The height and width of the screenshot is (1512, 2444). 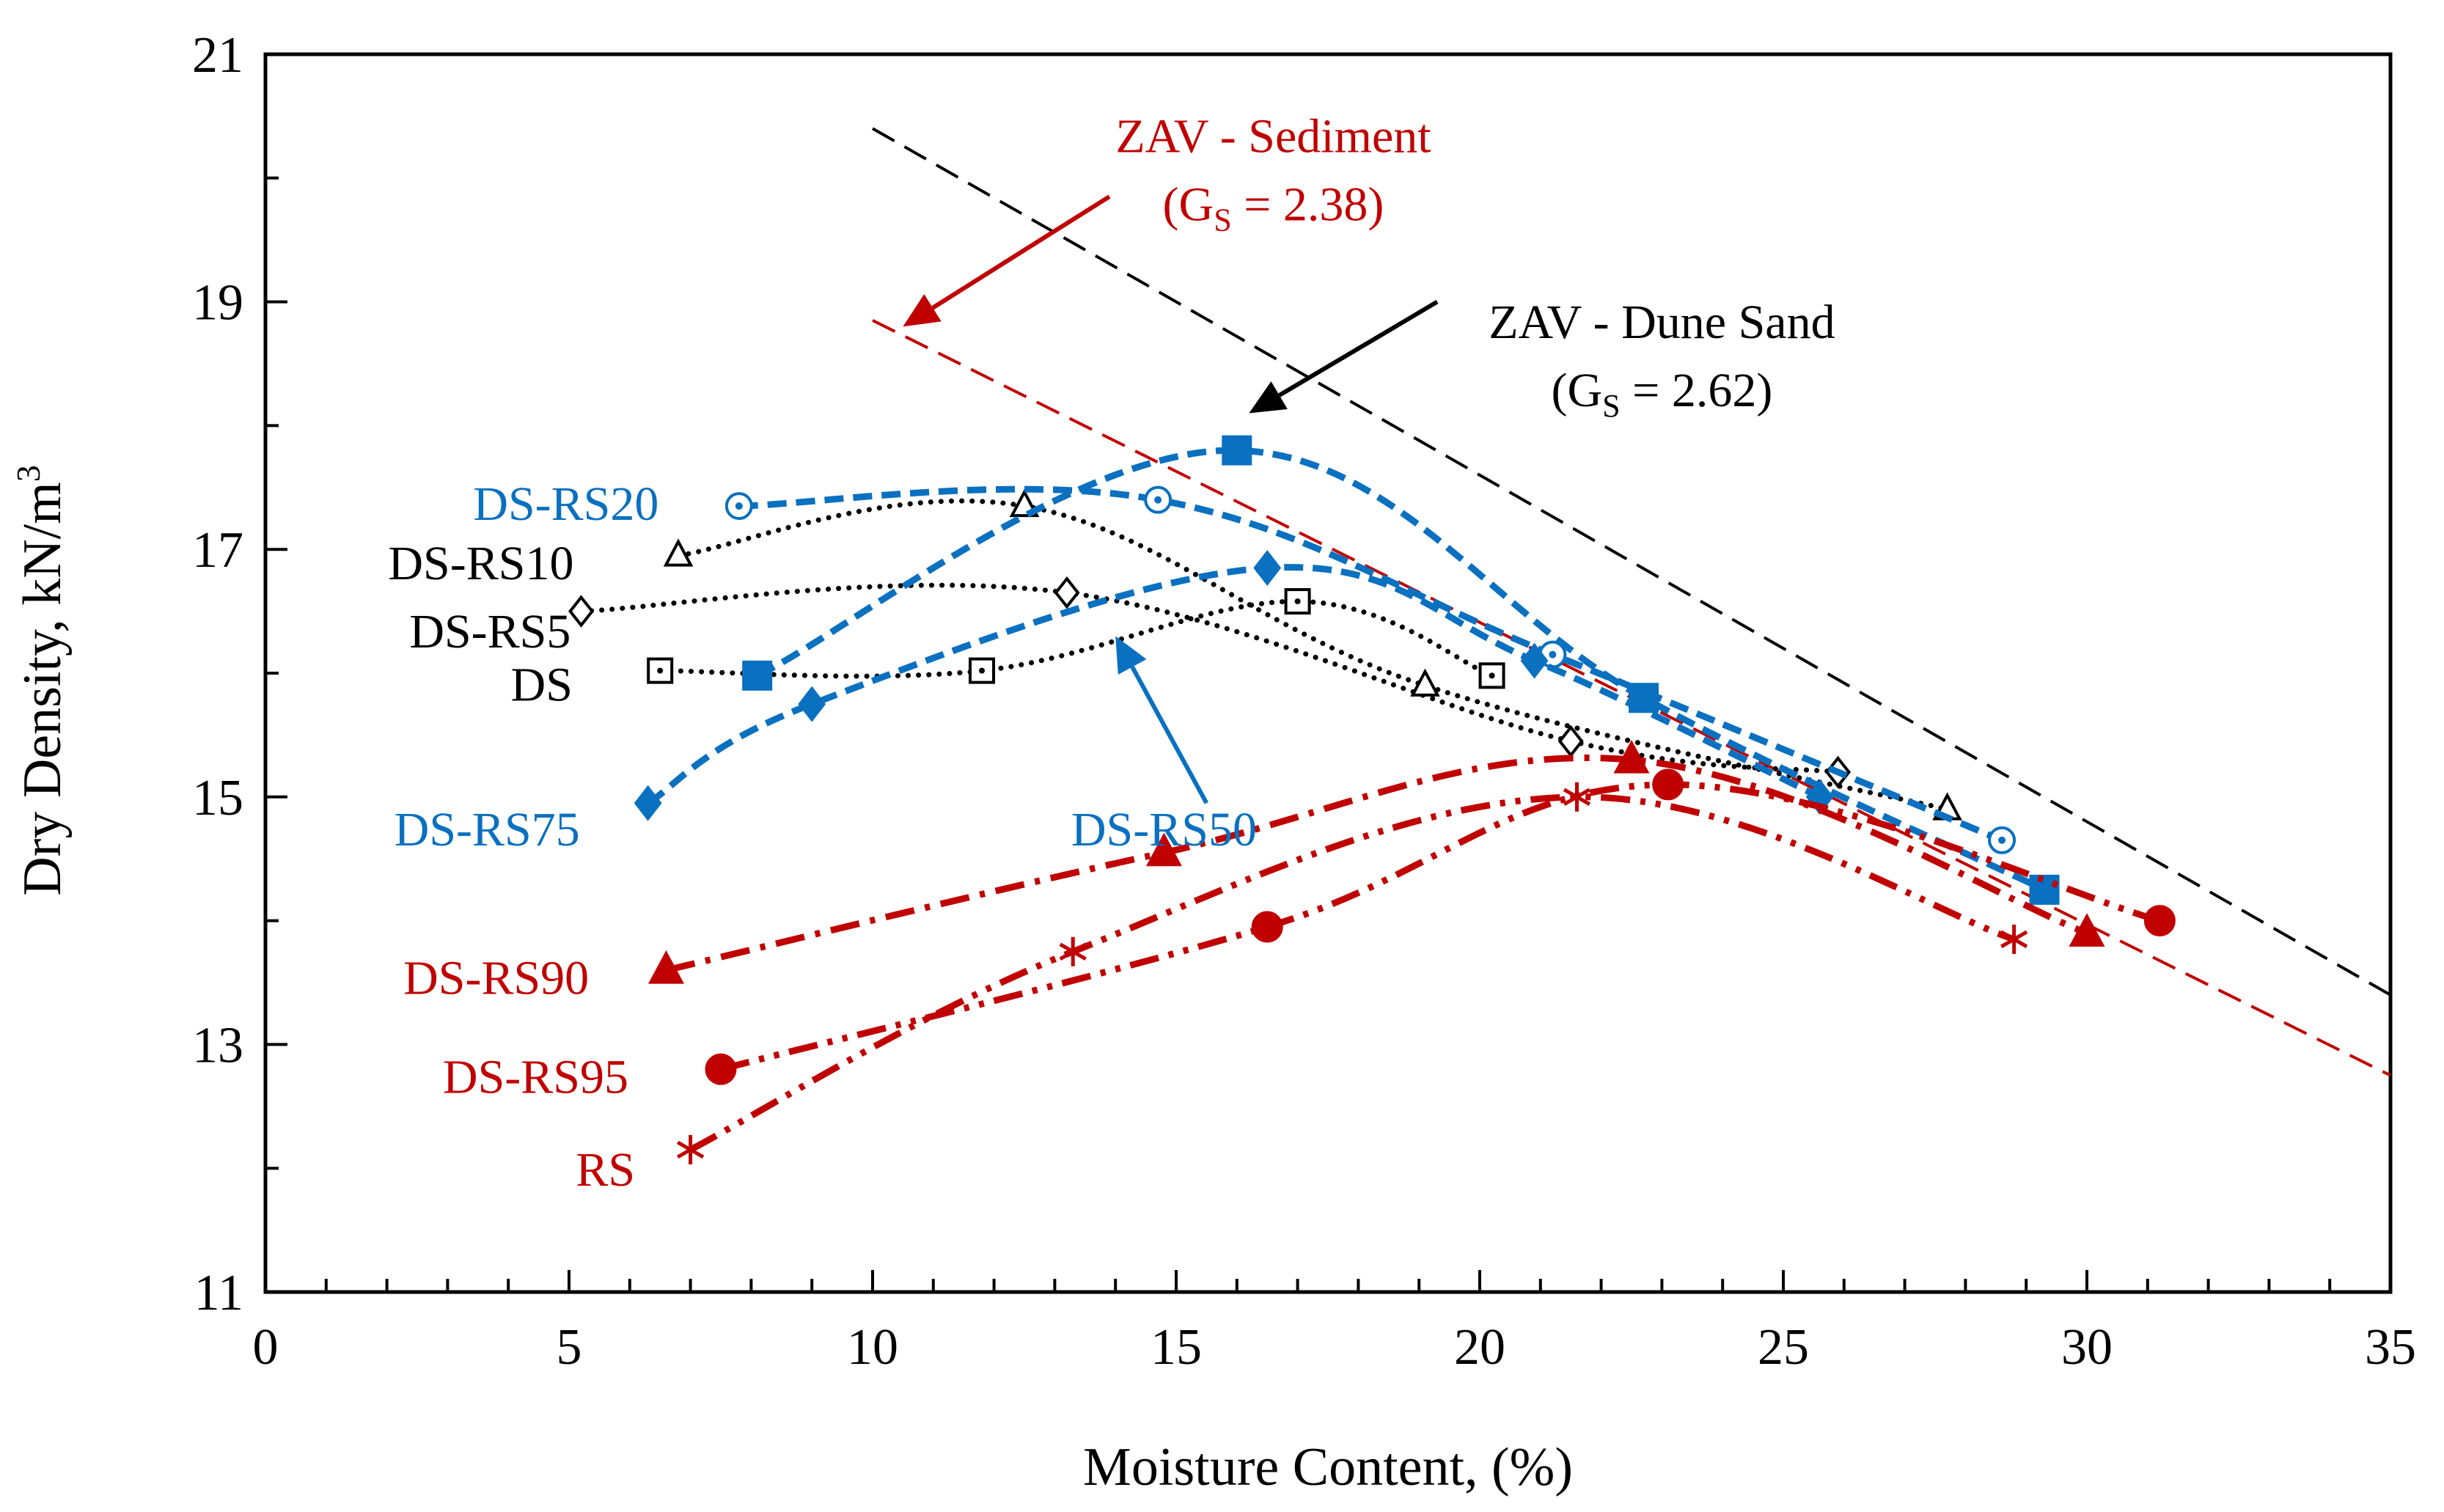 What do you see at coordinates (1164, 829) in the screenshot?
I see `series-label-ds-rs50: DS-RS50` at bounding box center [1164, 829].